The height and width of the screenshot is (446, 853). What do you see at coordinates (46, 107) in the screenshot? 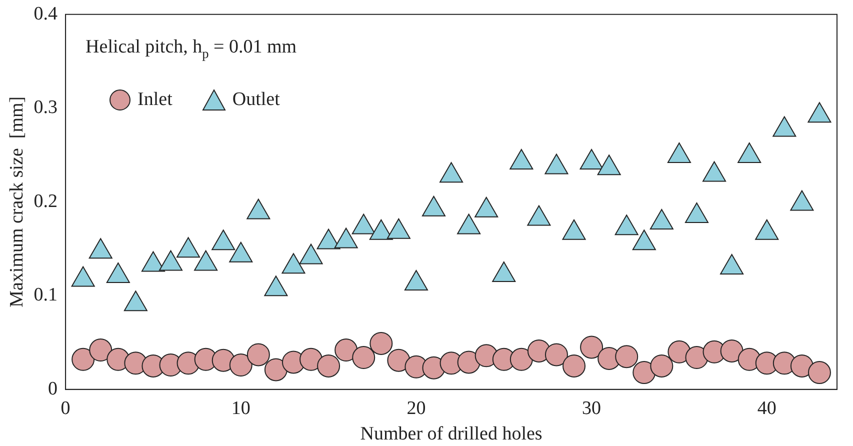
I see `y-tick-label: 0.3` at bounding box center [46, 107].